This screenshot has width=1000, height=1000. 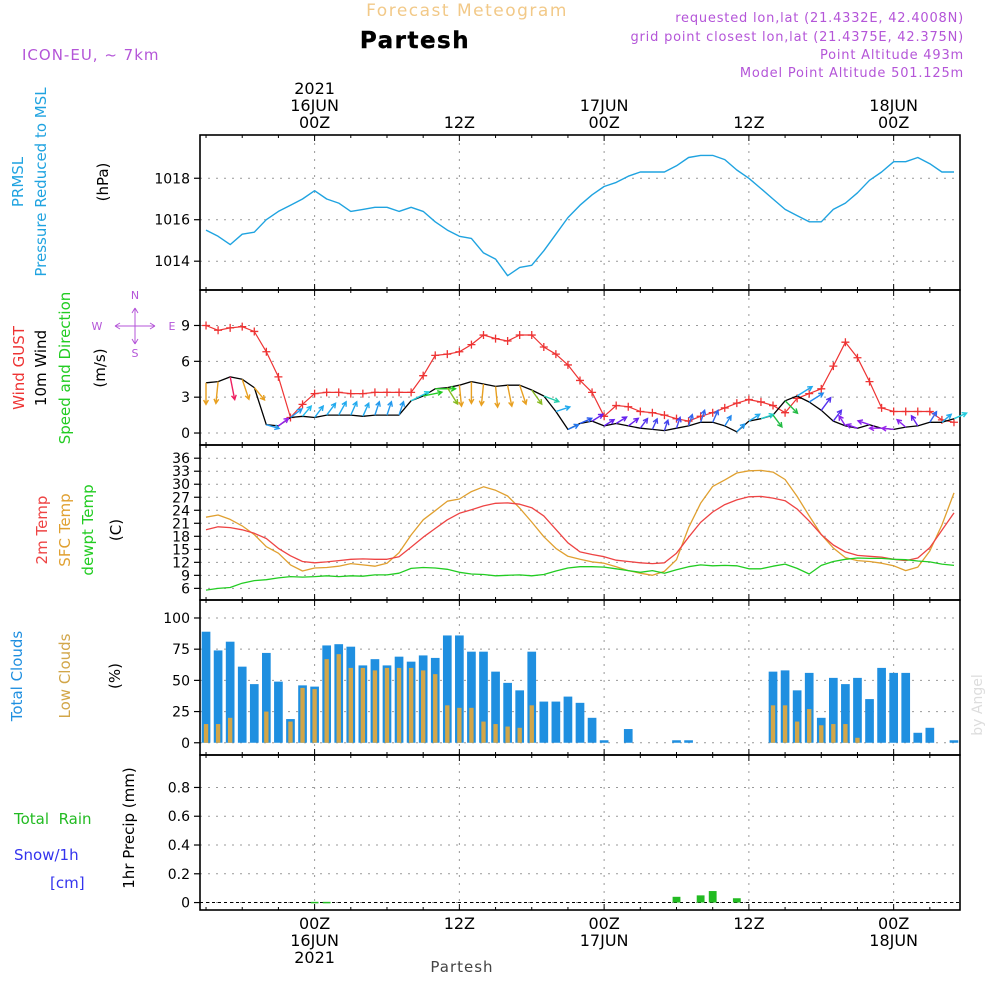 I want to click on tick-label-y: 24, so click(x=181, y=511).